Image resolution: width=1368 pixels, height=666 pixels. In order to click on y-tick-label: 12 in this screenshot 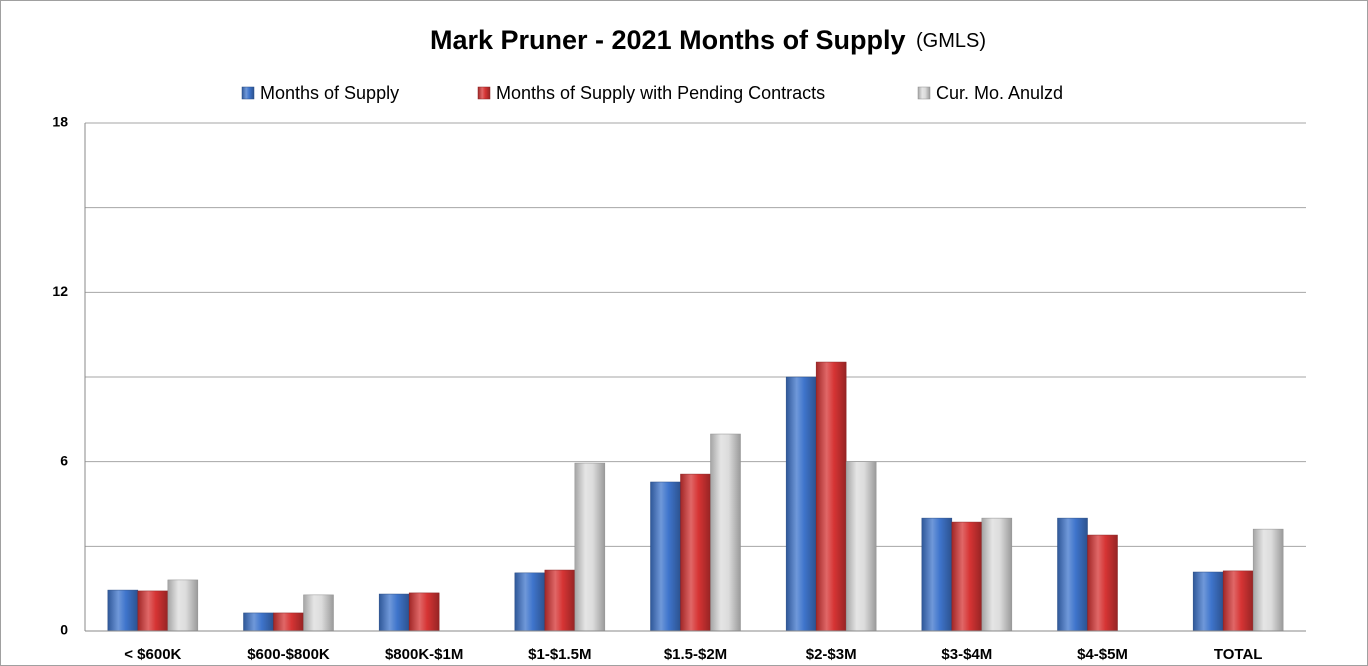, I will do `click(60, 291)`.